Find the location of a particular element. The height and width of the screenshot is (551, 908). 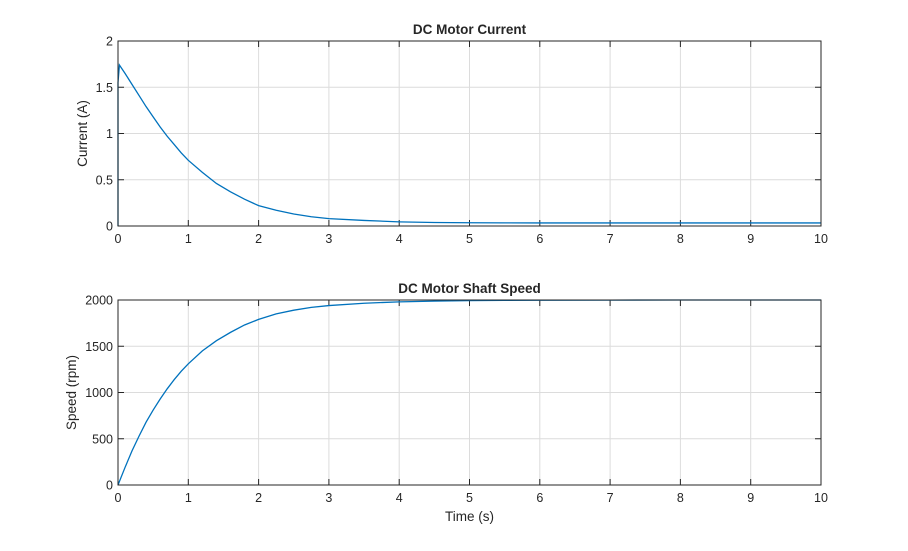

y-tick-label: 2 is located at coordinates (109, 42).